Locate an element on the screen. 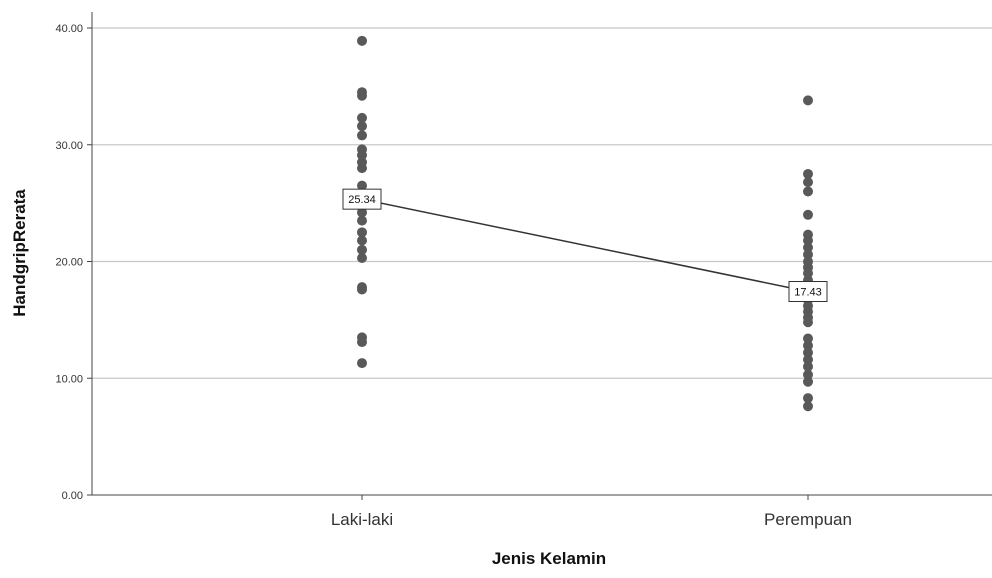 The height and width of the screenshot is (578, 992). y-axis-title: HandgripRerata is located at coordinates (19, 253).